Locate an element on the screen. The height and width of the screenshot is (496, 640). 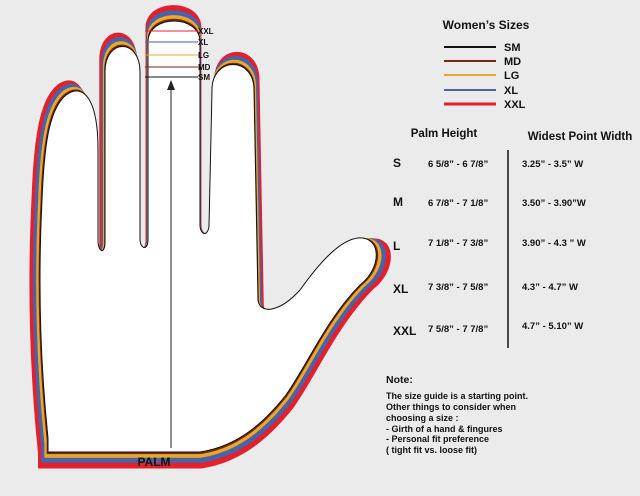
row-width-m: 3.50” - 3.90”W is located at coordinates (554, 203).